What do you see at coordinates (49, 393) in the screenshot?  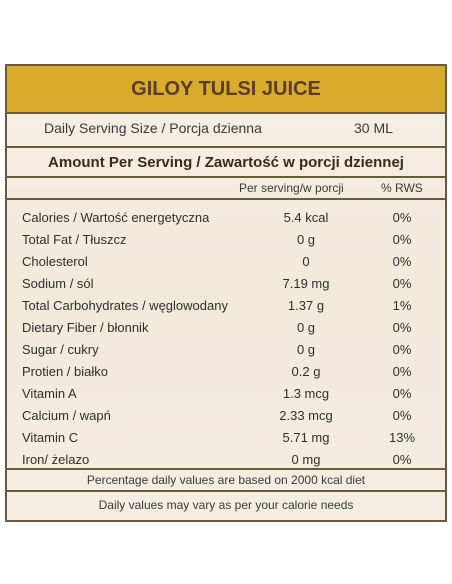 I see `nutrient-name: Vitamin A` at bounding box center [49, 393].